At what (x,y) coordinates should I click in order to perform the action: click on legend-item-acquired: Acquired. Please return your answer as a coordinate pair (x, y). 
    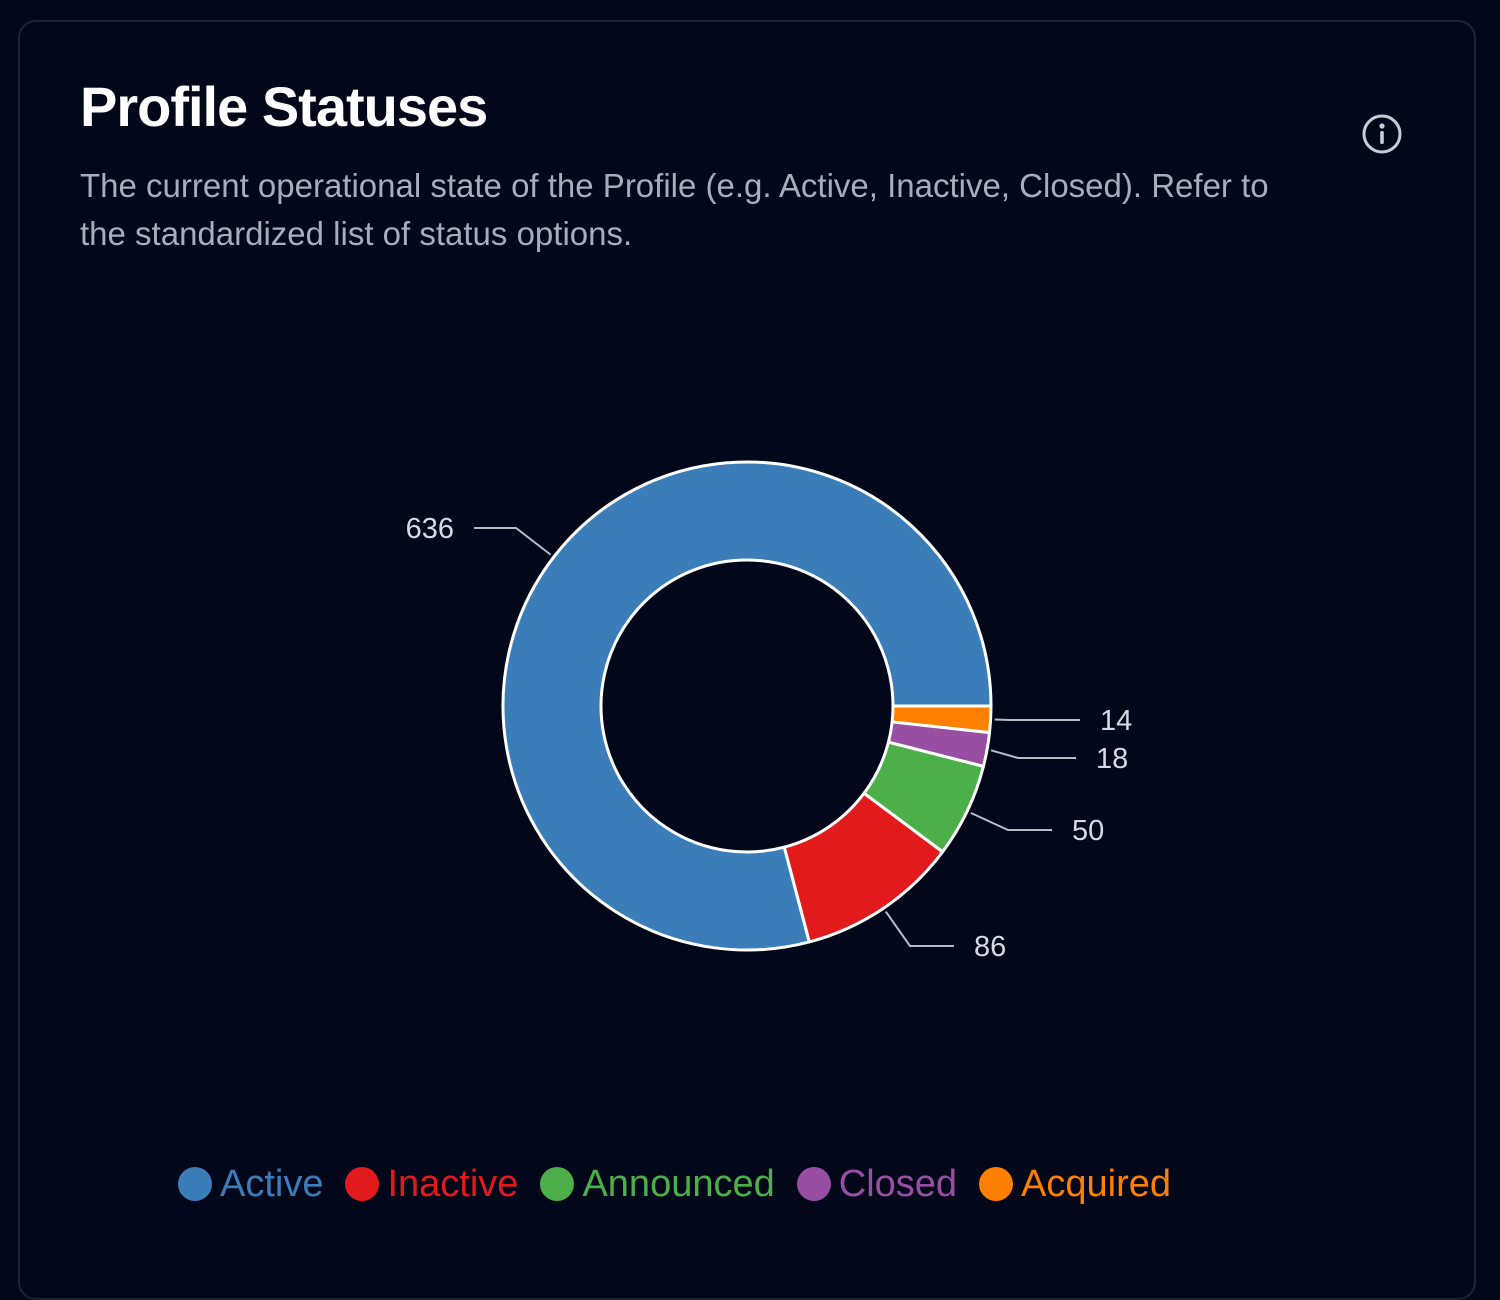
    Looking at the image, I should click on (1075, 1184).